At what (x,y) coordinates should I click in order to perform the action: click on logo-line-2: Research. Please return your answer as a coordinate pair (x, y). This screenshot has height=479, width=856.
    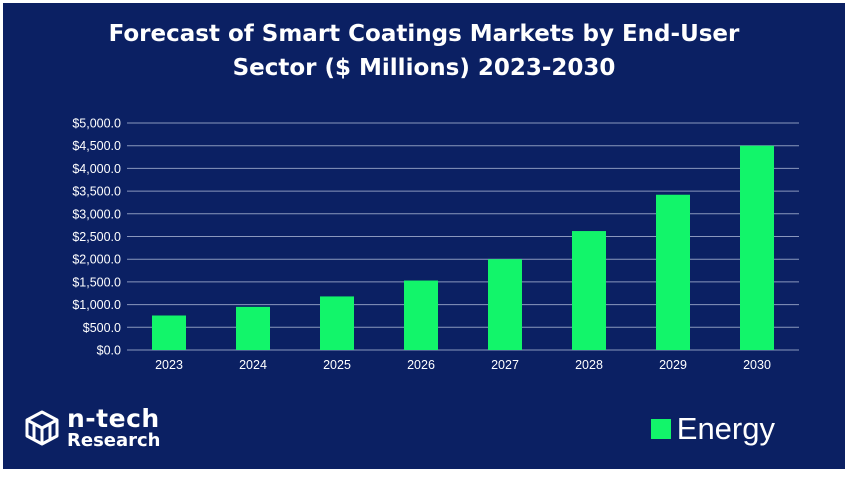
    Looking at the image, I should click on (114, 440).